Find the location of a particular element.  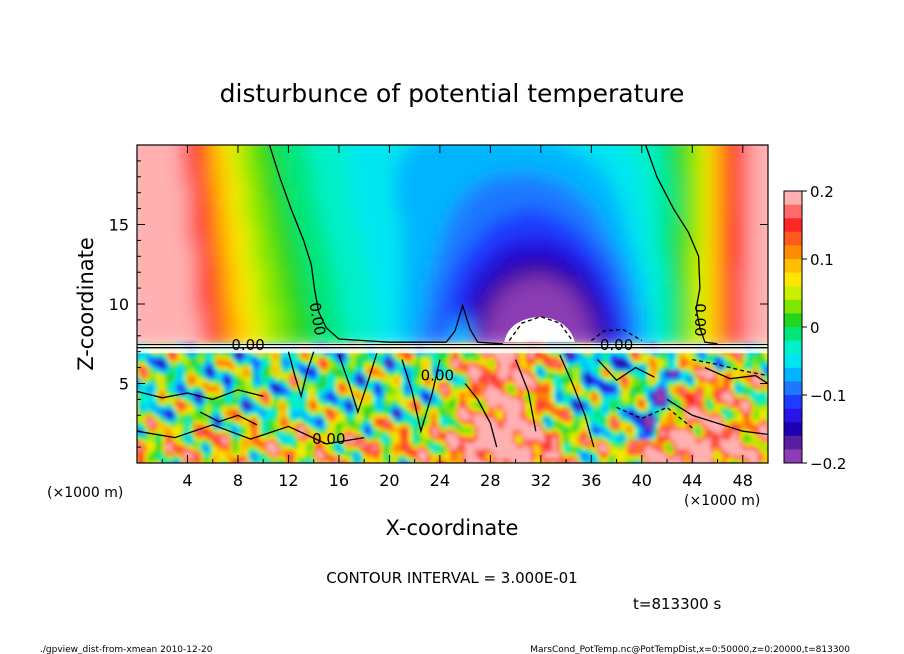

y-axis-unit: (×1000 m) is located at coordinates (85, 493).